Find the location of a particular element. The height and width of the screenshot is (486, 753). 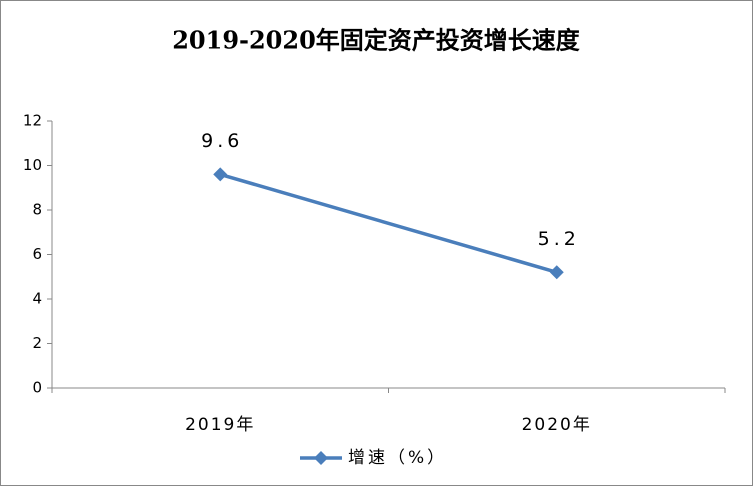

y-tick-label: 8 is located at coordinates (37, 210).